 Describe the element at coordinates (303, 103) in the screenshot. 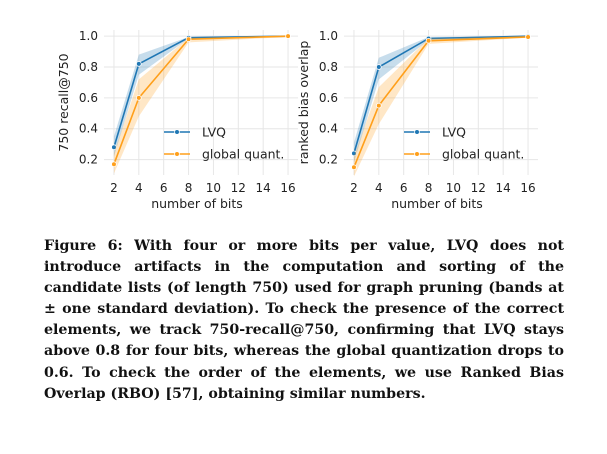

I see `y-axis-label: ranked bias overlap` at that location.